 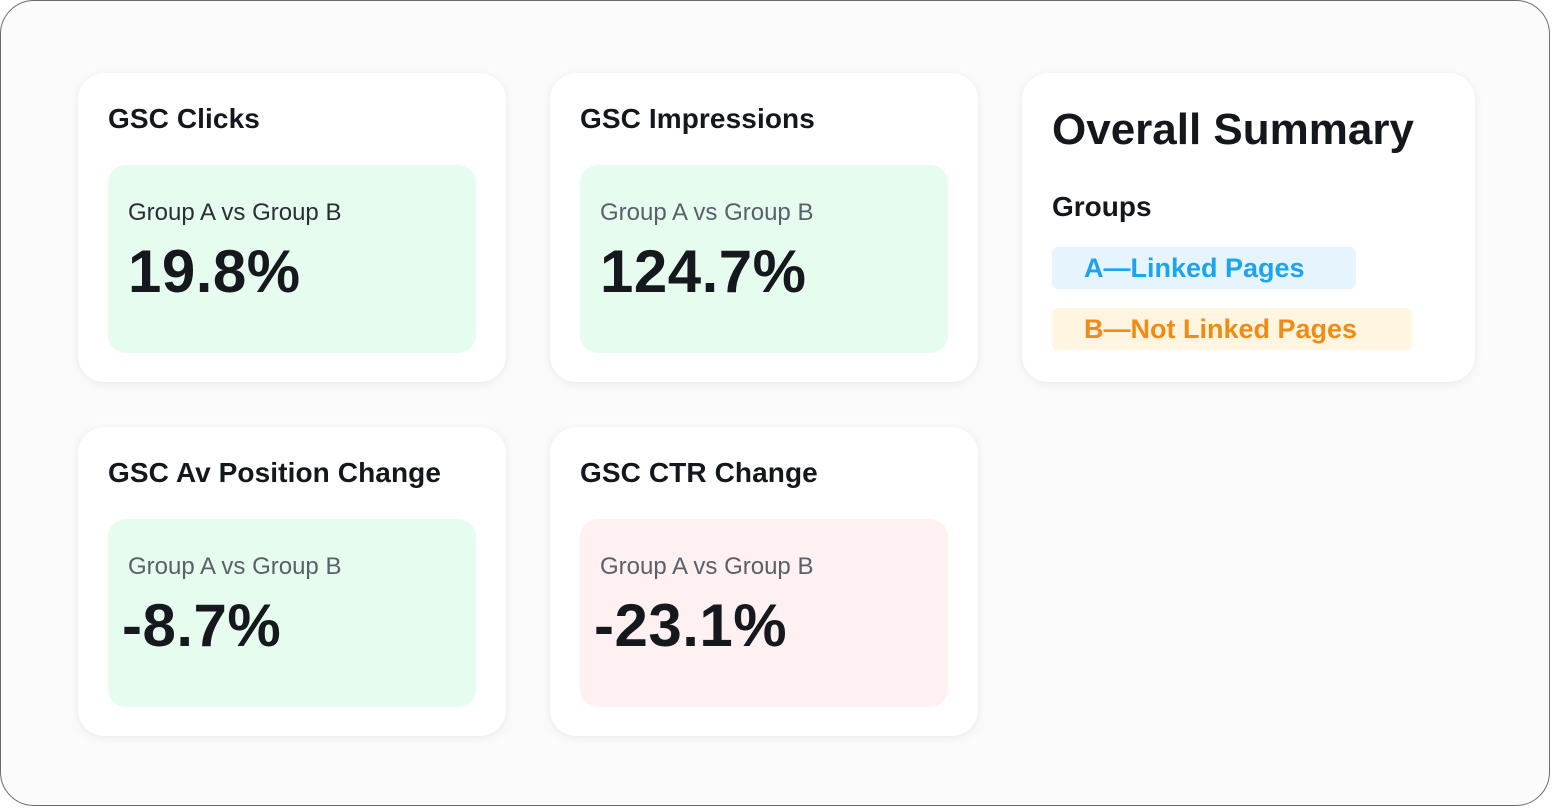 What do you see at coordinates (1233, 129) in the screenshot?
I see `summary-title: Overall Summary` at bounding box center [1233, 129].